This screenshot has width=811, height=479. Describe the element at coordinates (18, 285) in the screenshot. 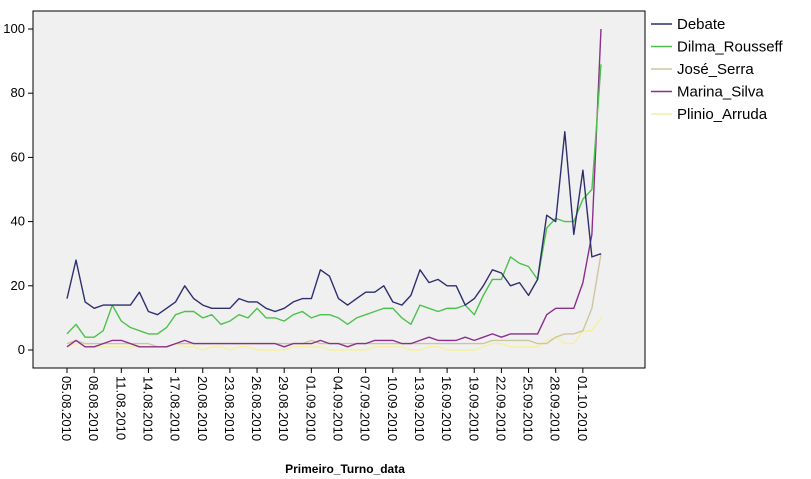

I see `y-tick-label: 20` at that location.